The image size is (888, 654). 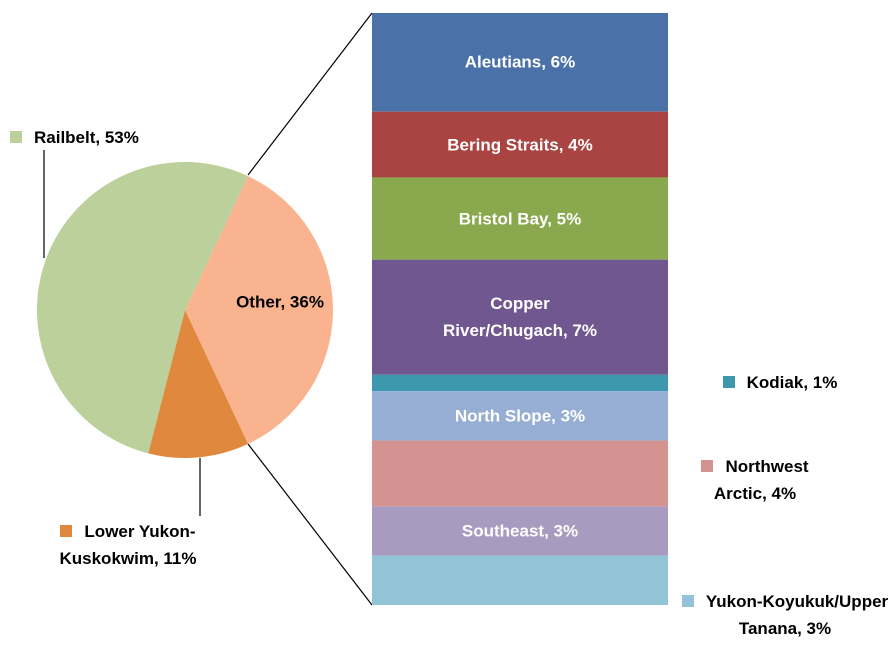 I want to click on label-text: Yukon-Koyukuk/Upper Tanana, 3%, so click(x=796, y=615).